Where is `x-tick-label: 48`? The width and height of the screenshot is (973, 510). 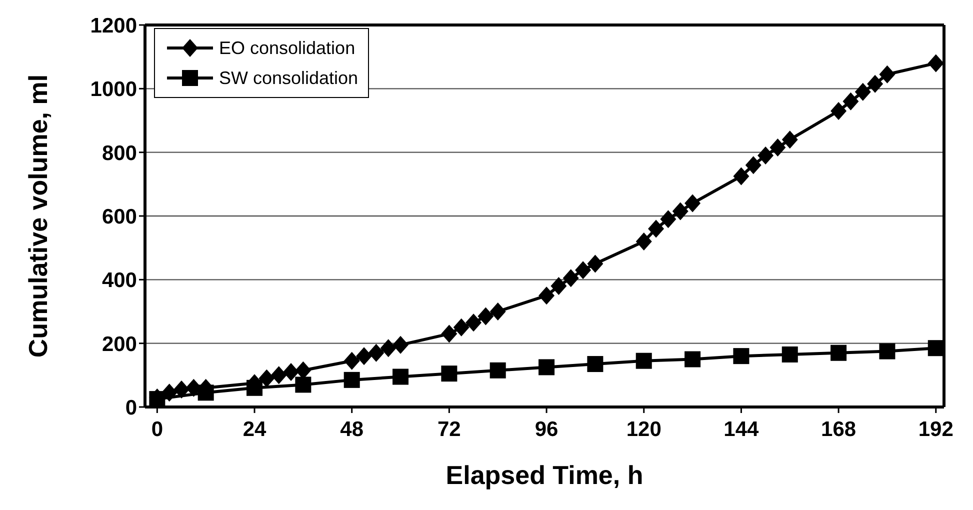 x-tick-label: 48 is located at coordinates (352, 429).